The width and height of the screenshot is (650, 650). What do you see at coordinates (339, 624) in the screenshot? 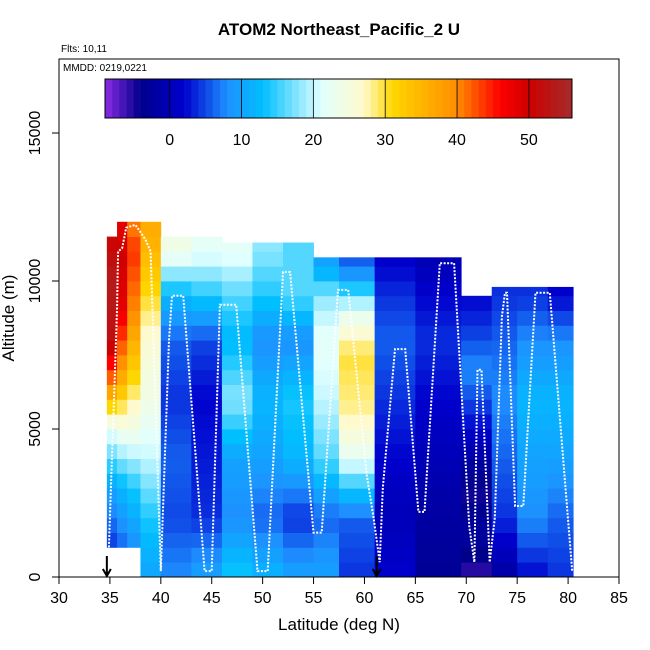
I see `x-axis-label: Latitude (deg N)` at bounding box center [339, 624].